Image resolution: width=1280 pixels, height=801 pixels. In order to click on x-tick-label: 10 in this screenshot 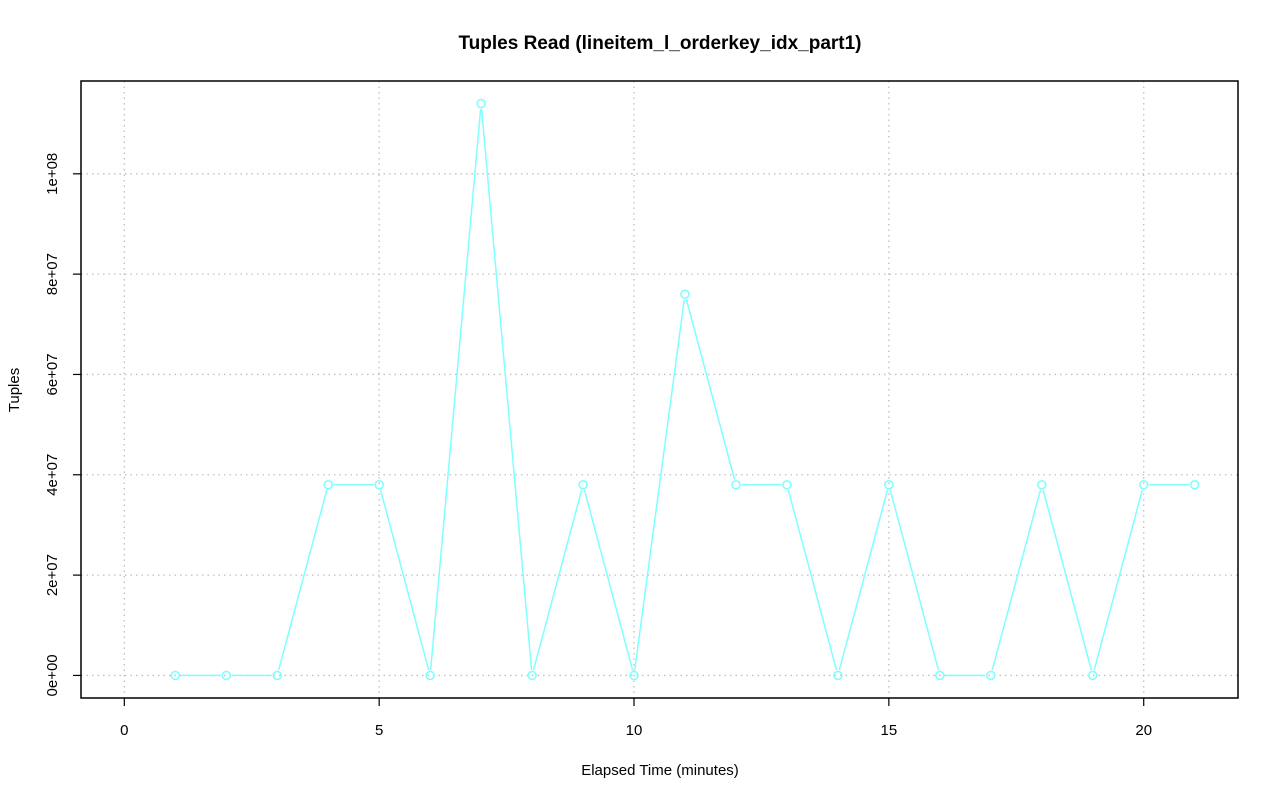, I will do `click(634, 730)`.